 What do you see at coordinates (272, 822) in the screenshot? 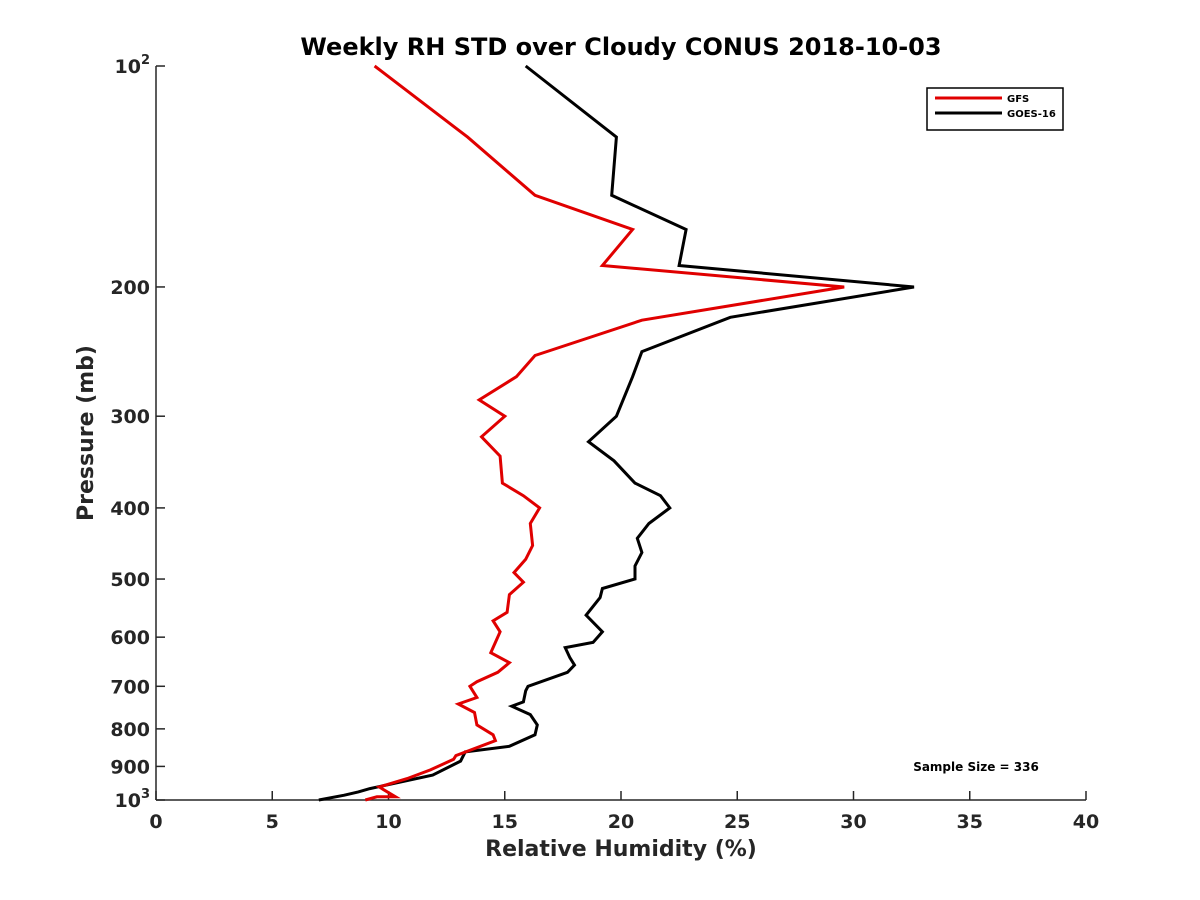
I see `x-tick-label: 5` at bounding box center [272, 822].